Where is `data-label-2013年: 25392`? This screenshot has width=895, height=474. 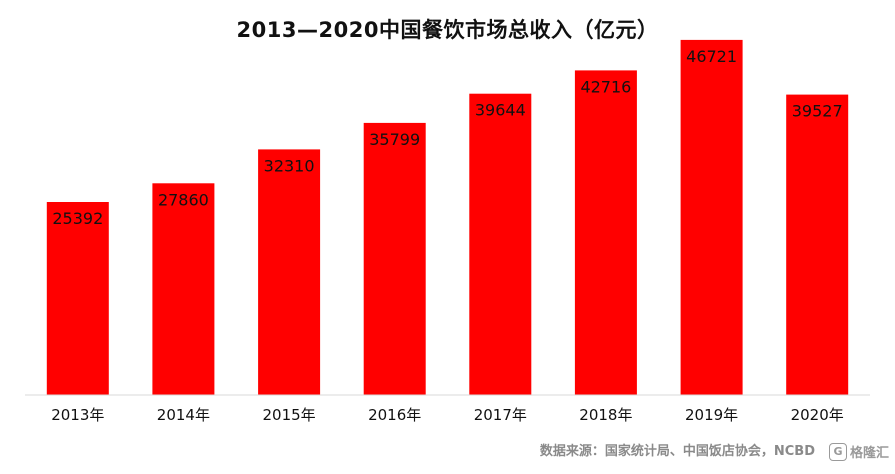 data-label-2013年: 25392 is located at coordinates (77, 218).